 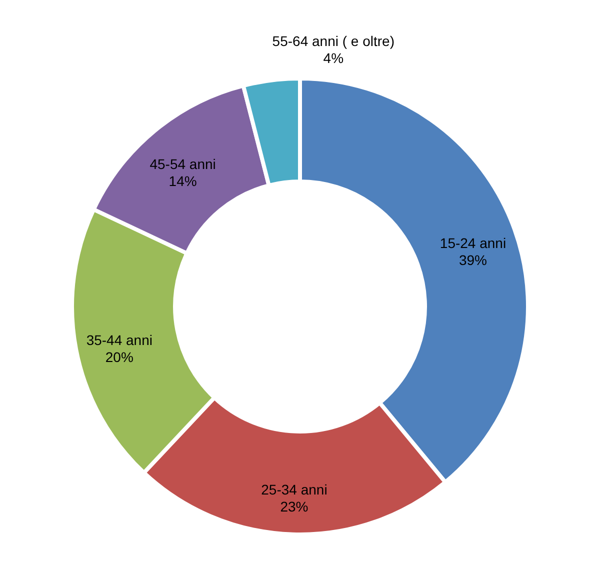 What do you see at coordinates (333, 58) in the screenshot?
I see `data-label: 4%` at bounding box center [333, 58].